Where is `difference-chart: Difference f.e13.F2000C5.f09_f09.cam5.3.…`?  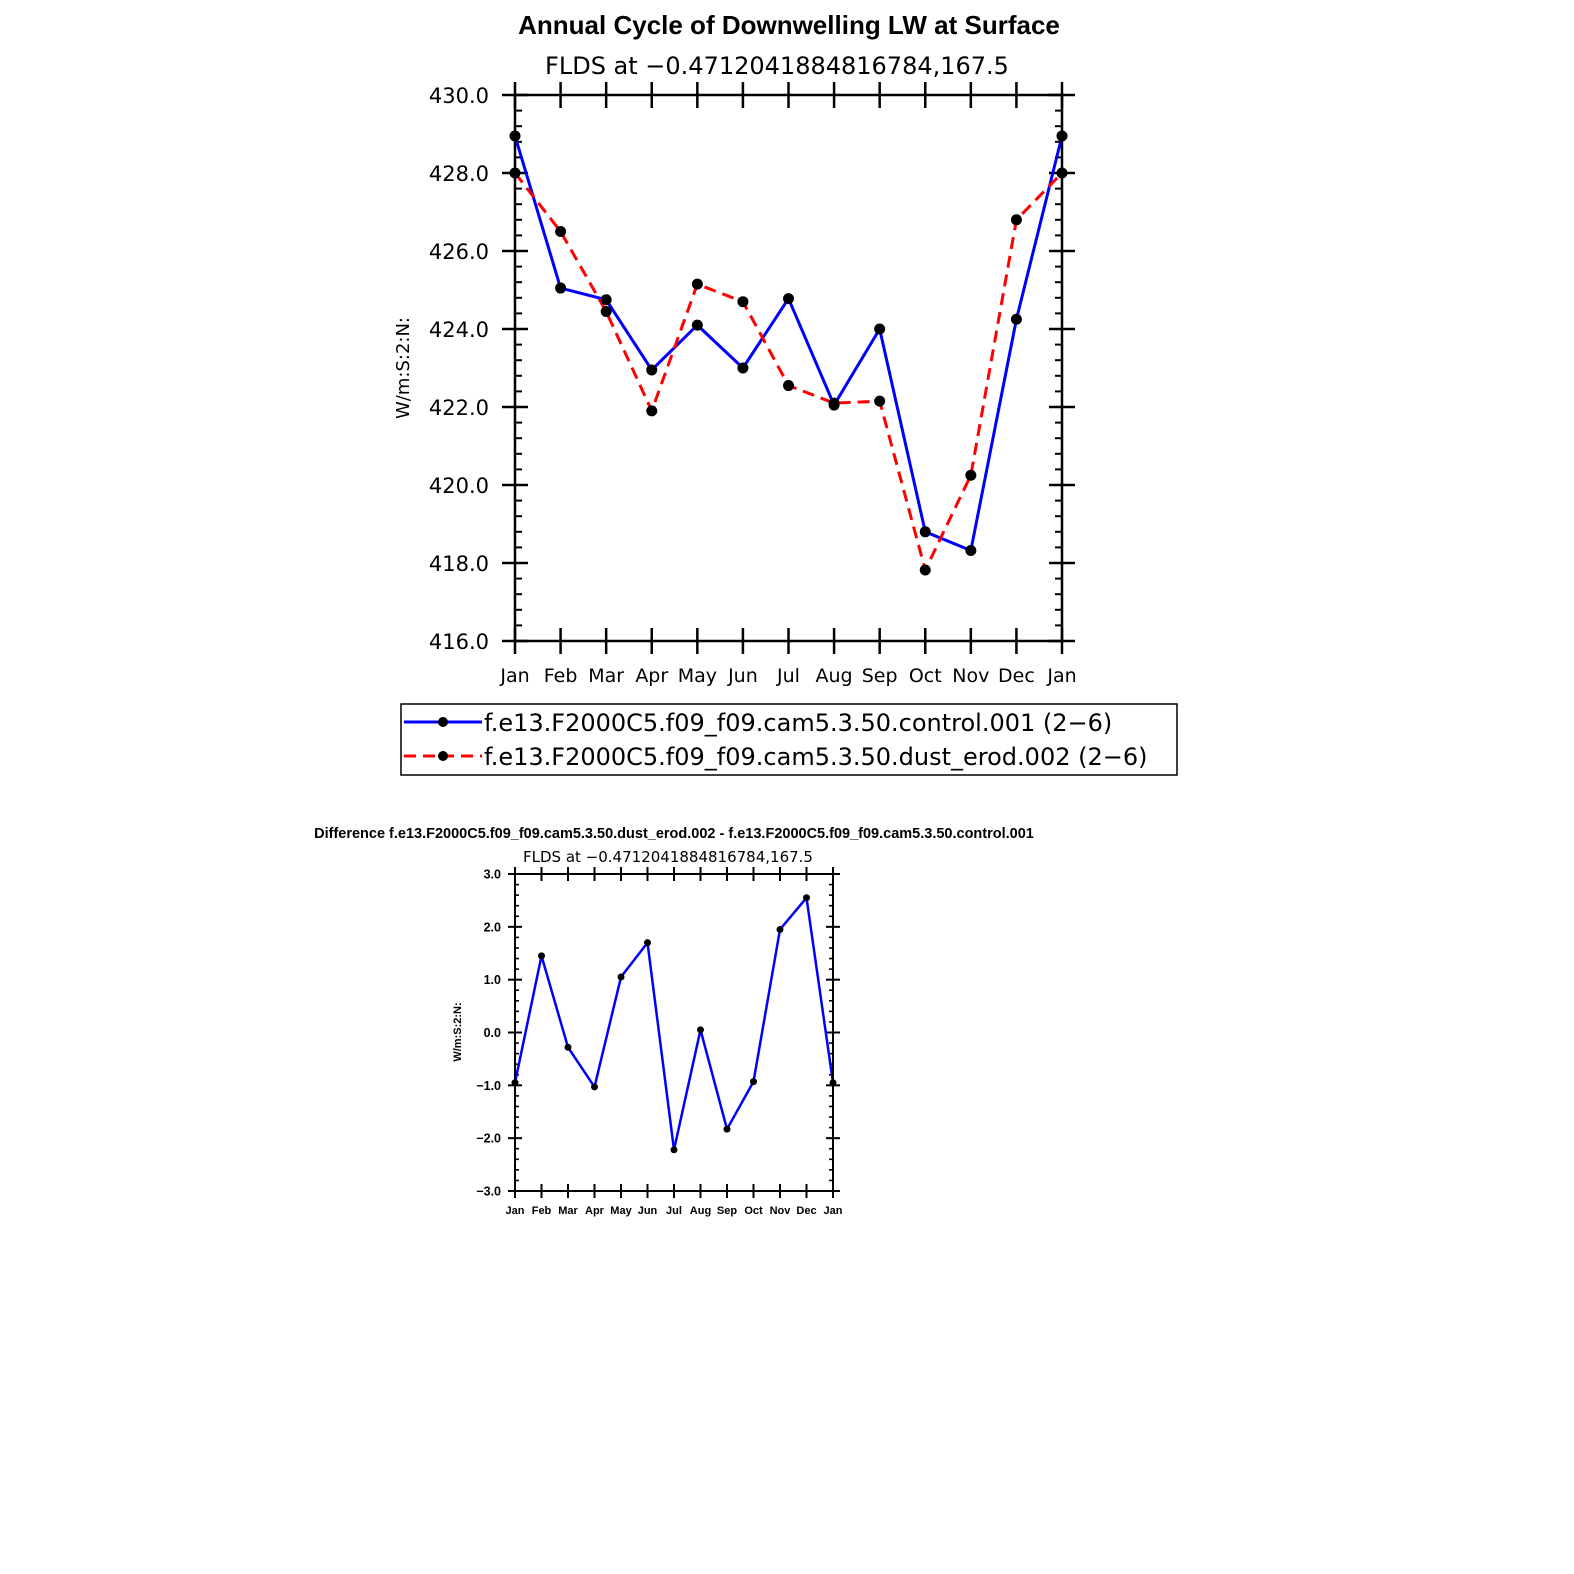
difference-chart: Difference f.e13.F2000C5.f09_f09.cam5.3.… is located at coordinates (674, 1021).